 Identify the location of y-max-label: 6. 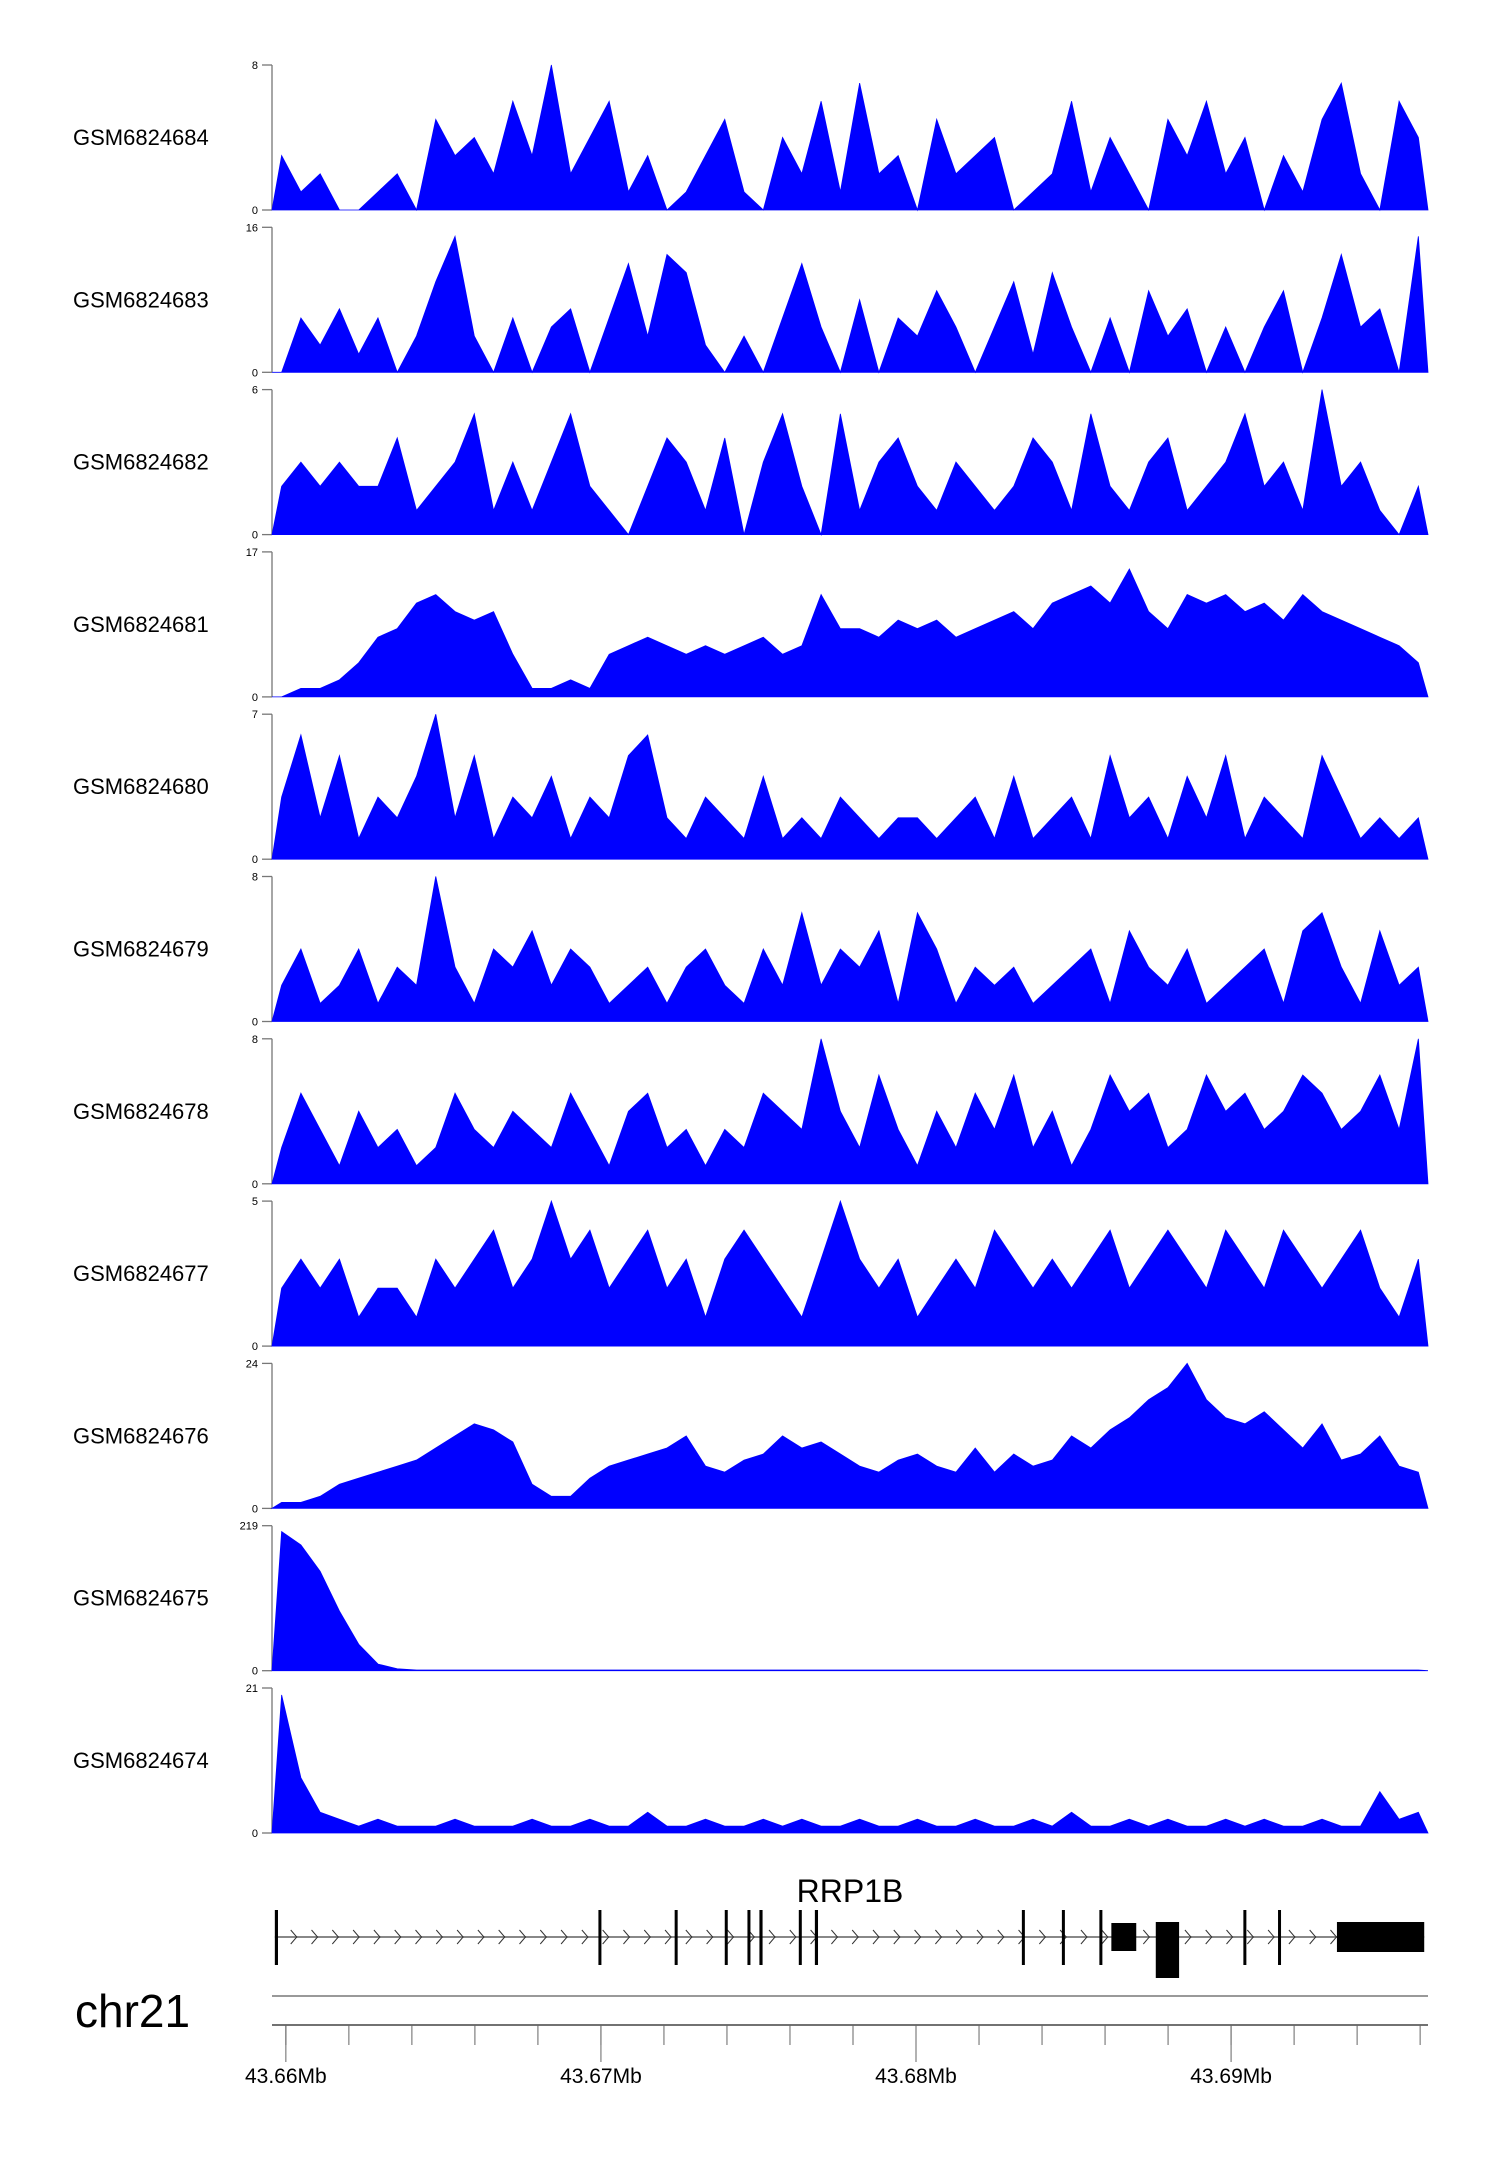
(255, 391).